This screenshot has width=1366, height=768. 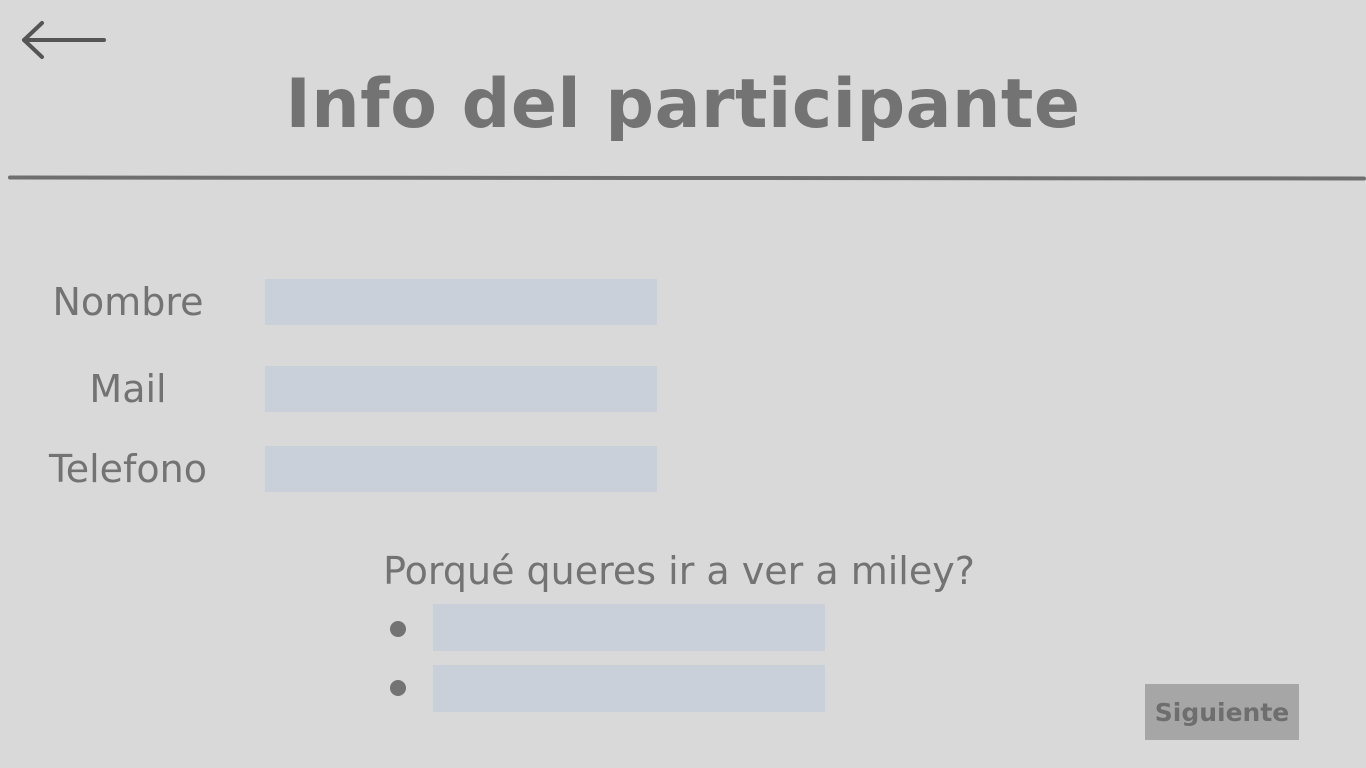 What do you see at coordinates (461, 302) in the screenshot?
I see `name-field` at bounding box center [461, 302].